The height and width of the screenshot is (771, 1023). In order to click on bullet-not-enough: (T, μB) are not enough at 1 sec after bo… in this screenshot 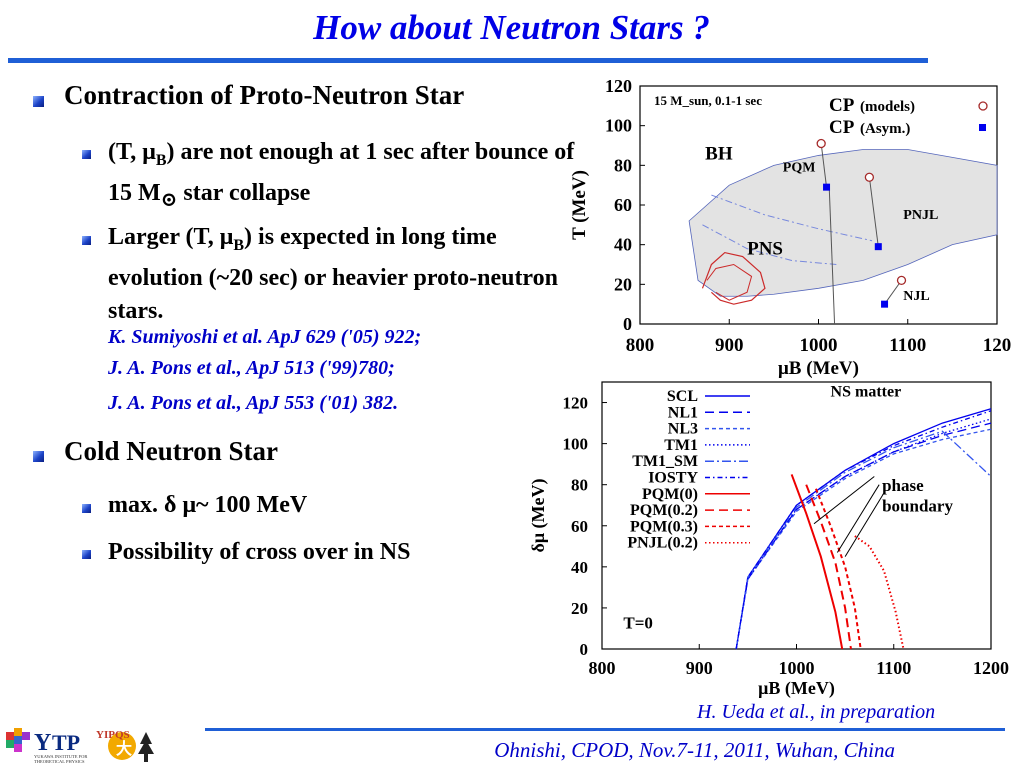, I will do `click(341, 175)`.